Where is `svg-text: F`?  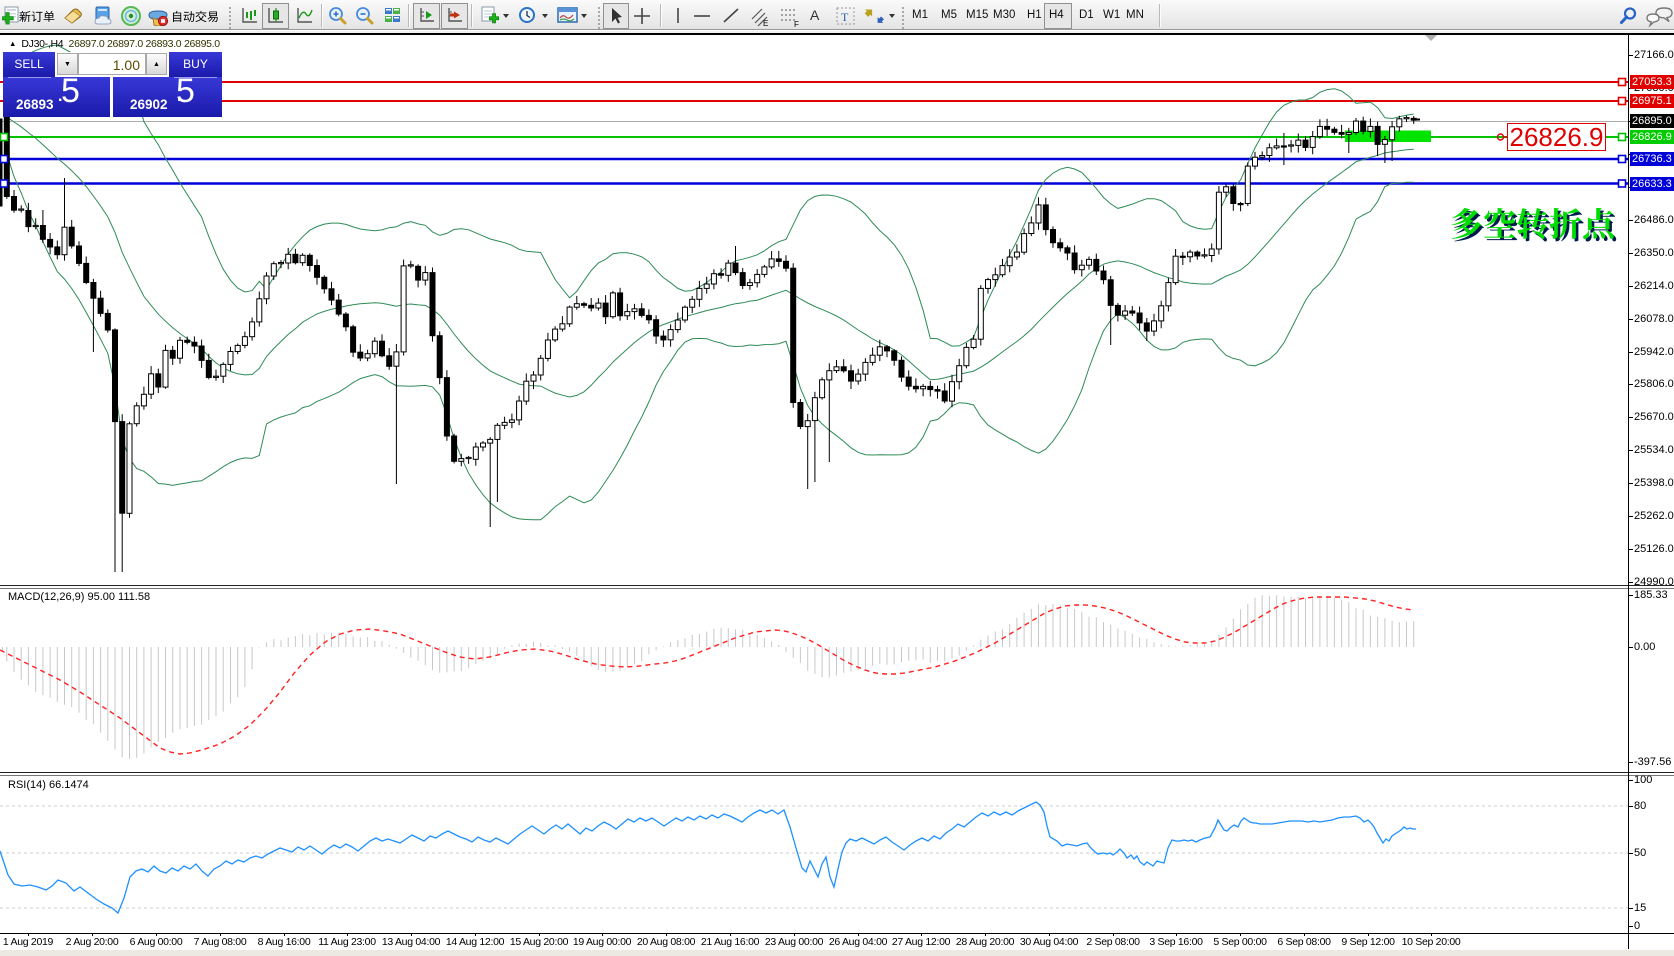 svg-text: F is located at coordinates (796, 24).